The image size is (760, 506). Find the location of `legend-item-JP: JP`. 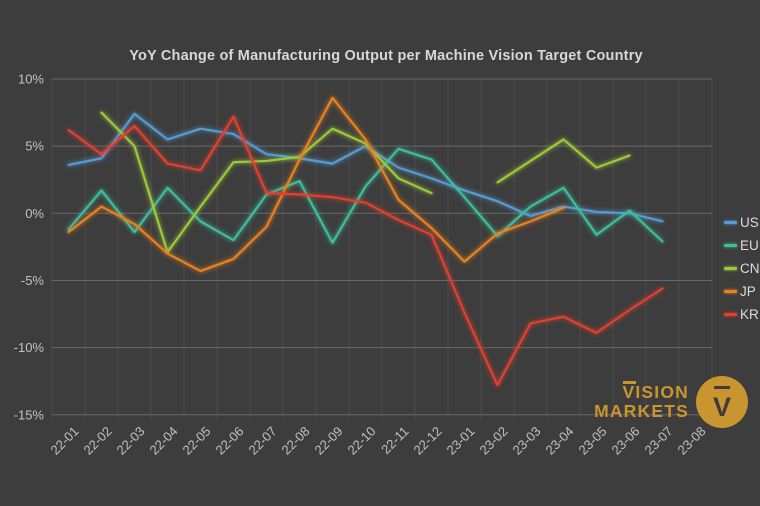

legend-item-JP: JP is located at coordinates (742, 291).